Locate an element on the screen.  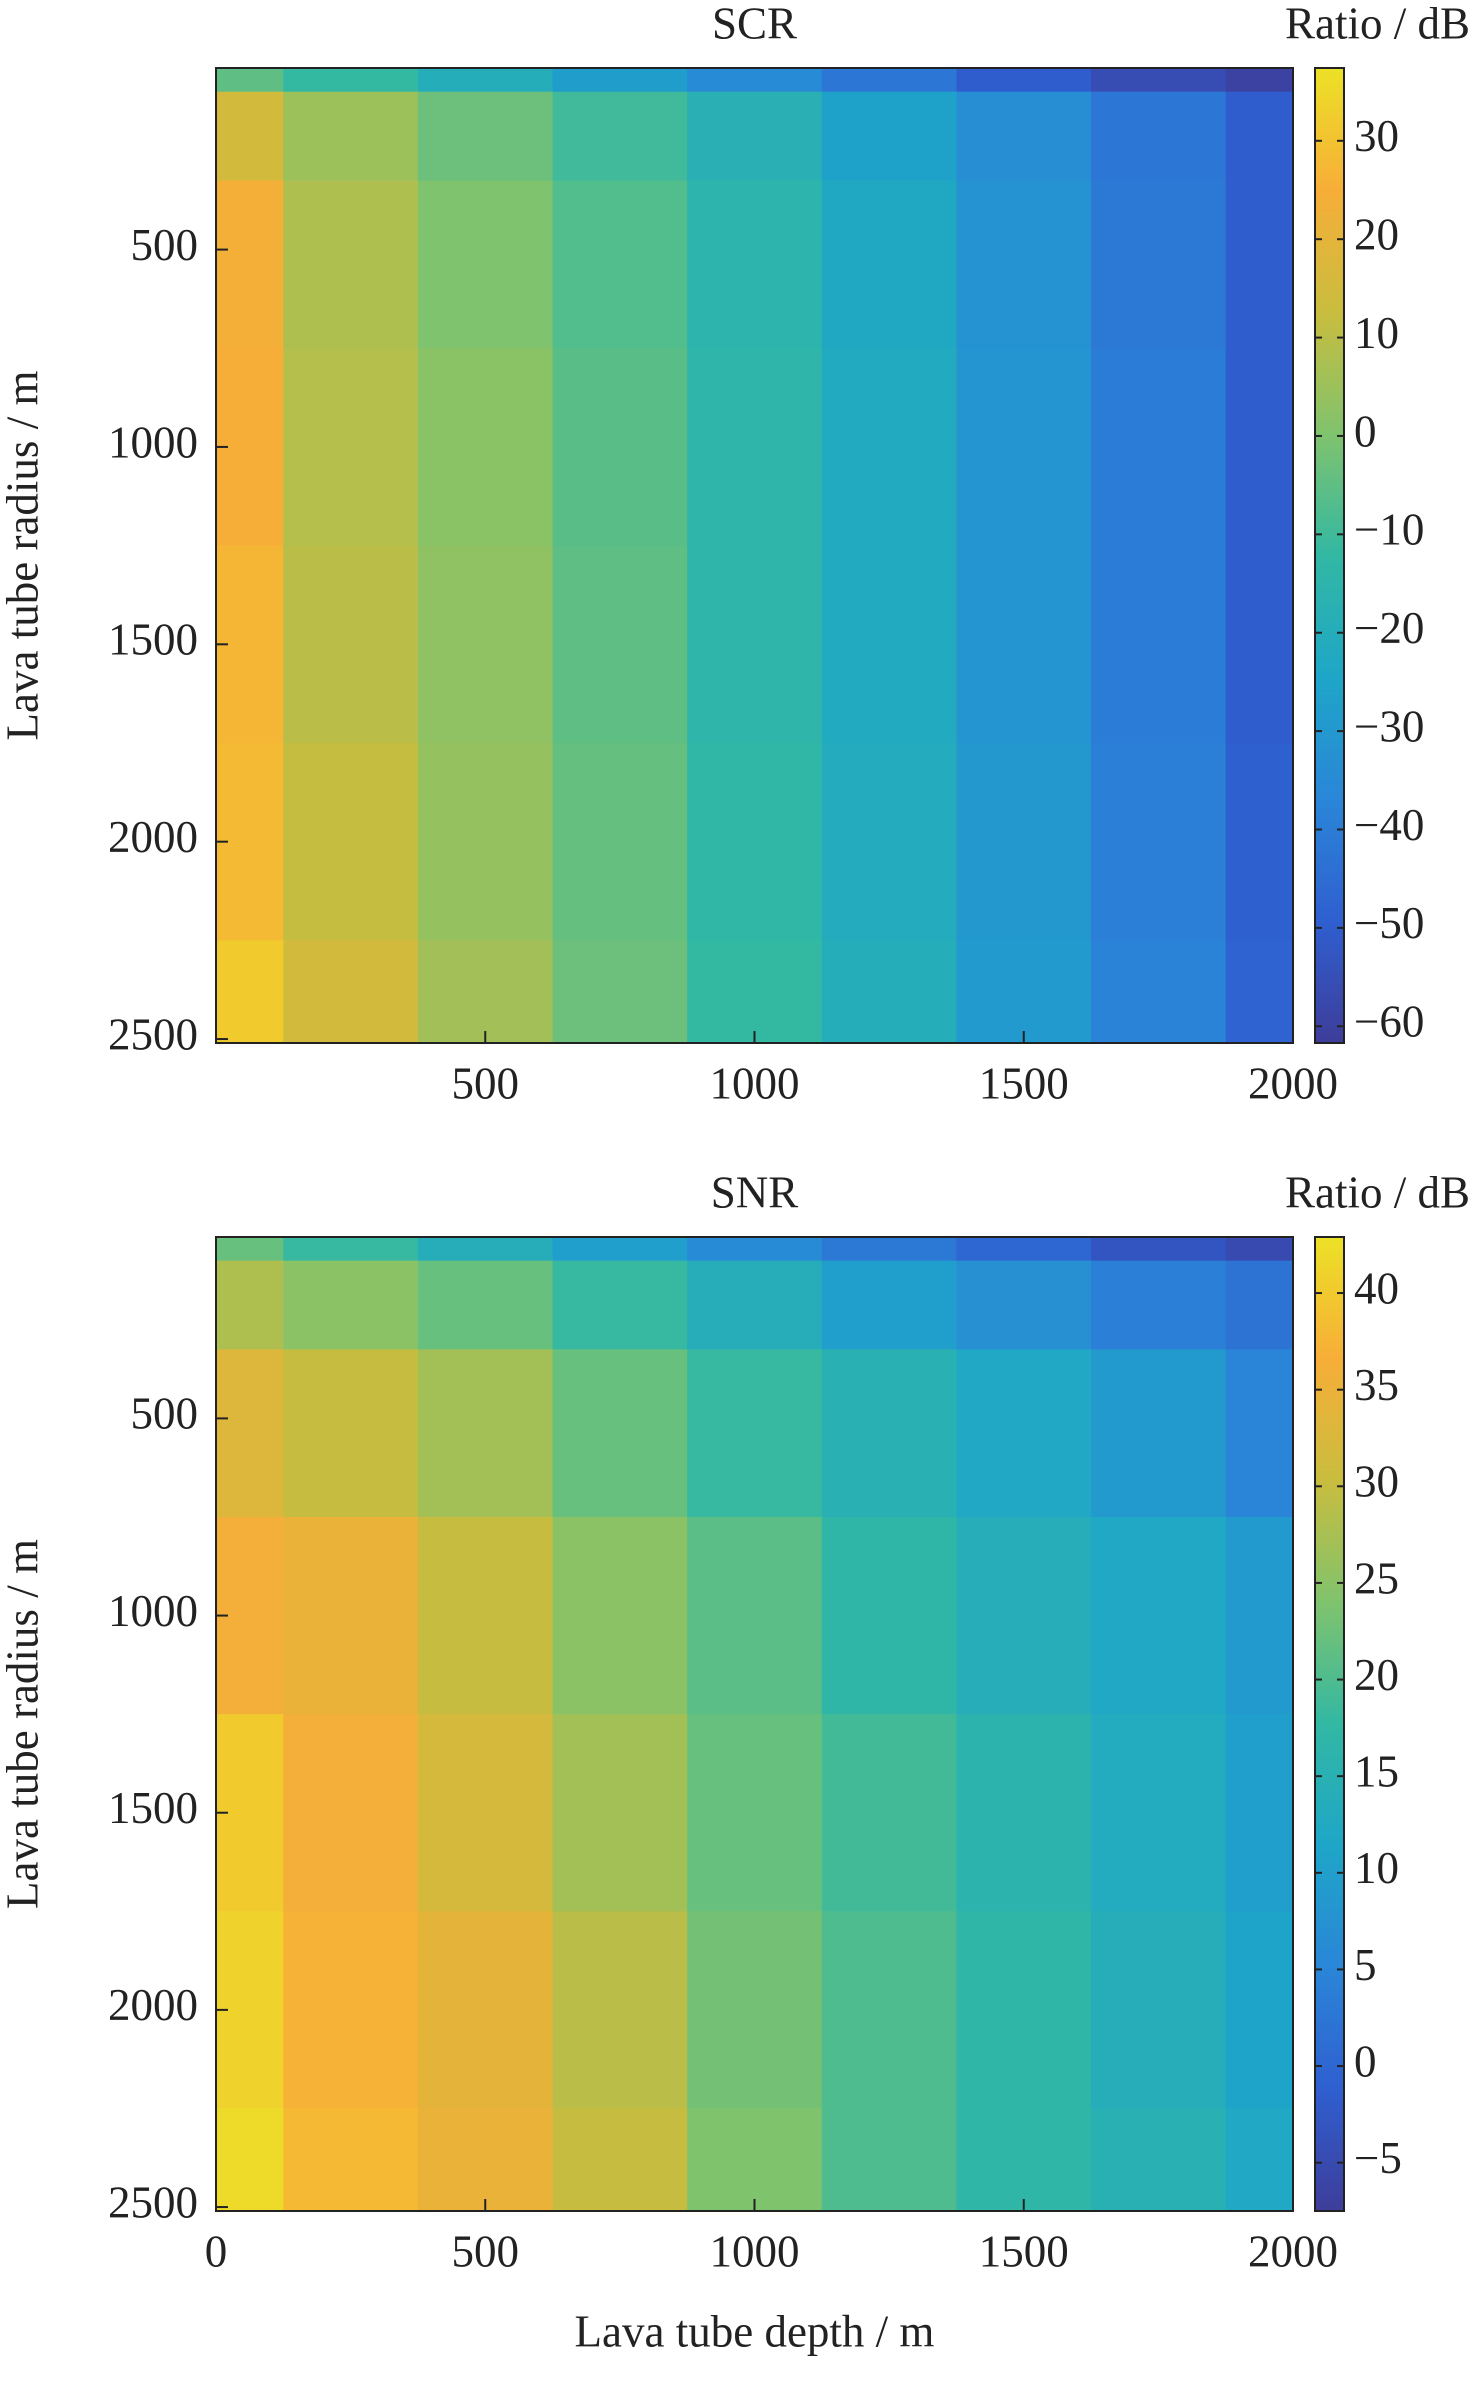
x-tick-label: 500 is located at coordinates (486, 2251).